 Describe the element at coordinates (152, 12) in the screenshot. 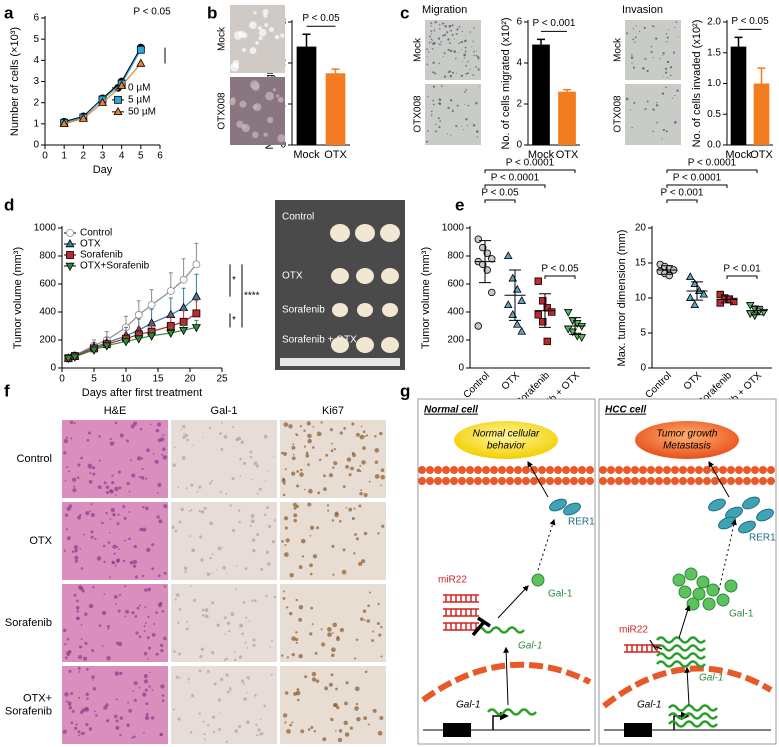

I see `annotation: P < 0.05` at that location.